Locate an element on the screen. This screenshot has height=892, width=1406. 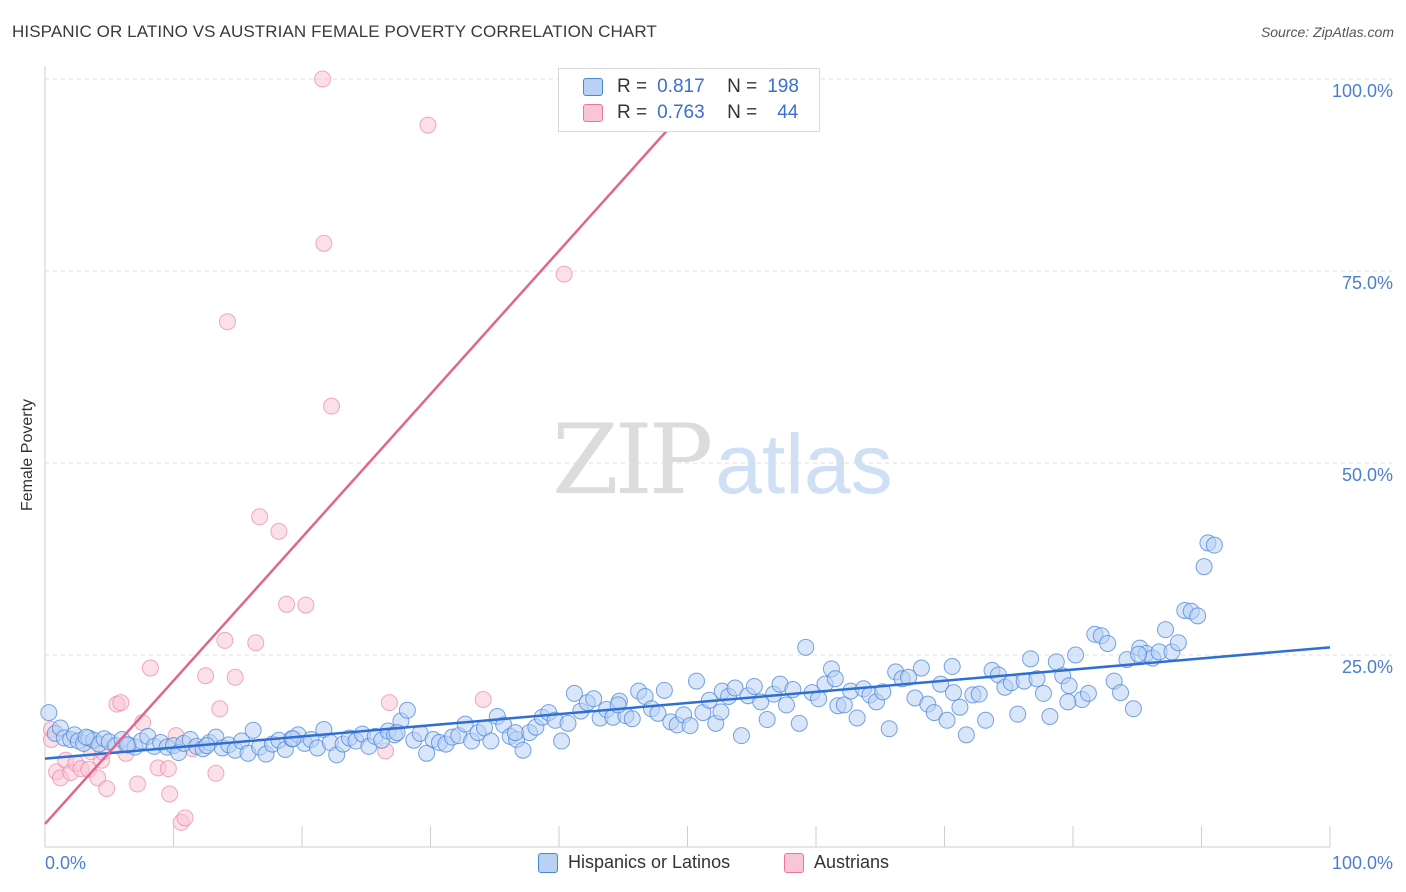
correlation-legend: R = 0.817 N = 198 R = 0.763 N = 44 is located at coordinates (689, 100).